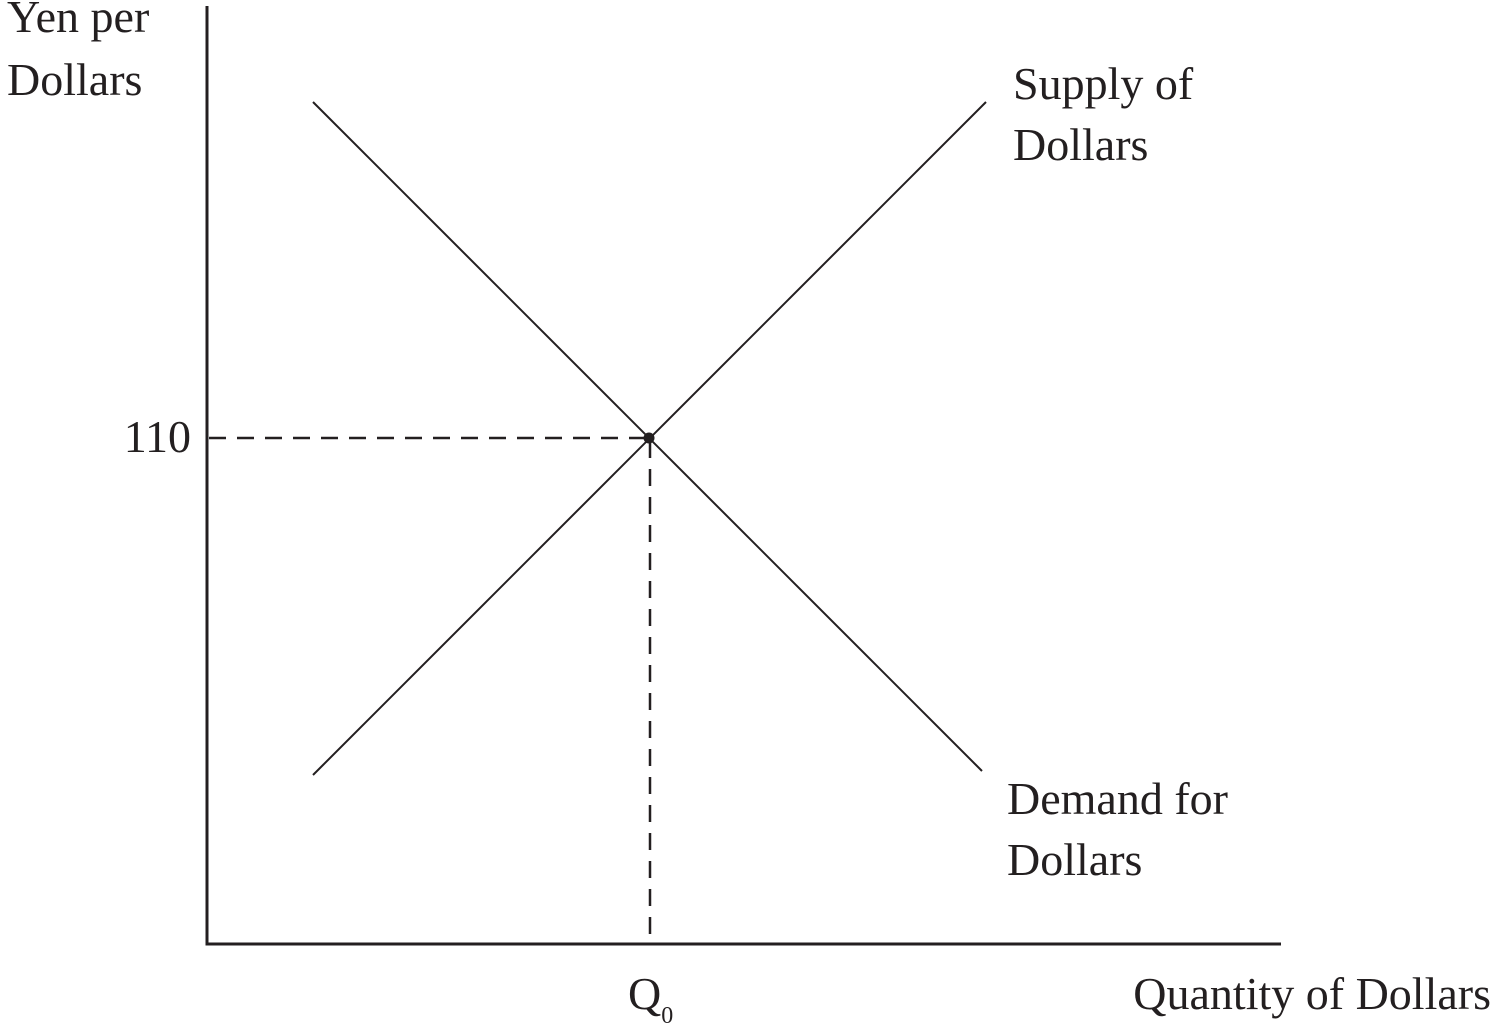  I want to click on y-axis-label-line-2: Dollars, so click(74, 79).